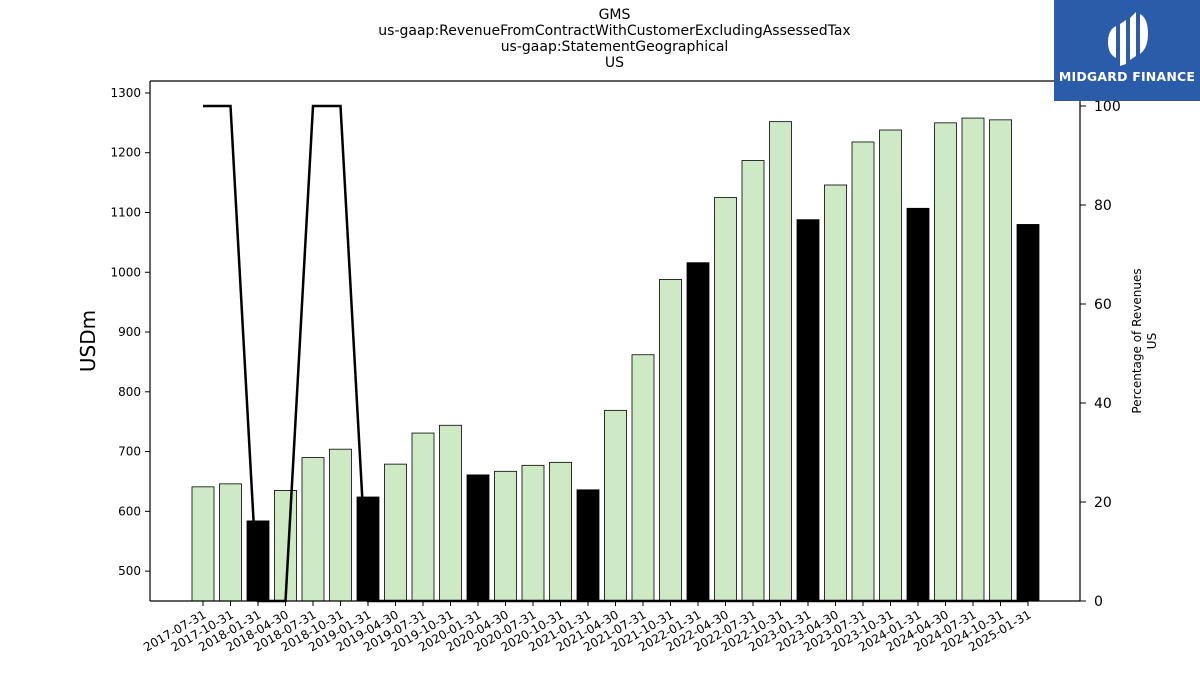  Describe the element at coordinates (614, 47) in the screenshot. I see `chart-title-line-3: us-gaap:StatementGeographical` at that location.